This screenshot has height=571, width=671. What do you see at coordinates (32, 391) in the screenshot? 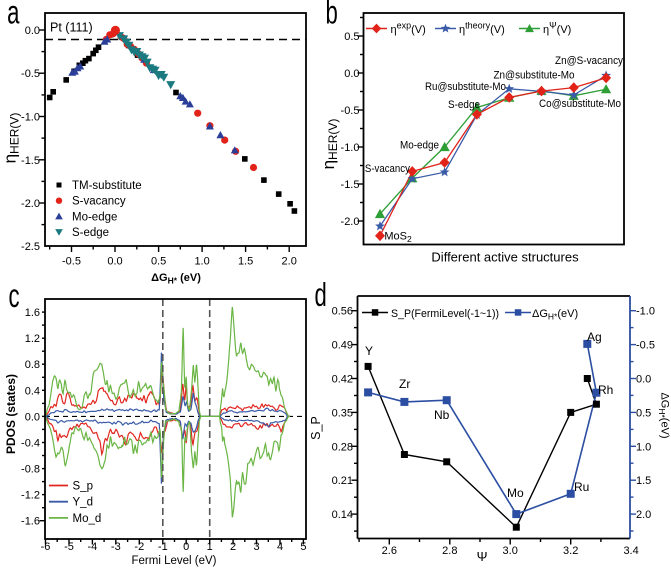
I see `svg-text: 0.4` at bounding box center [32, 391].